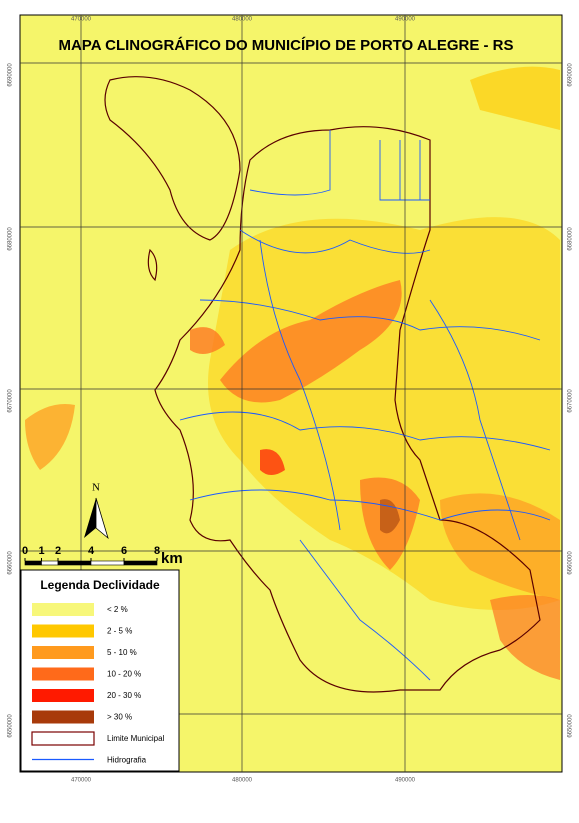 Image resolution: width=579 pixels, height=823 pixels. What do you see at coordinates (117, 609) in the screenshot?
I see `legend-label: < 2 %` at bounding box center [117, 609].